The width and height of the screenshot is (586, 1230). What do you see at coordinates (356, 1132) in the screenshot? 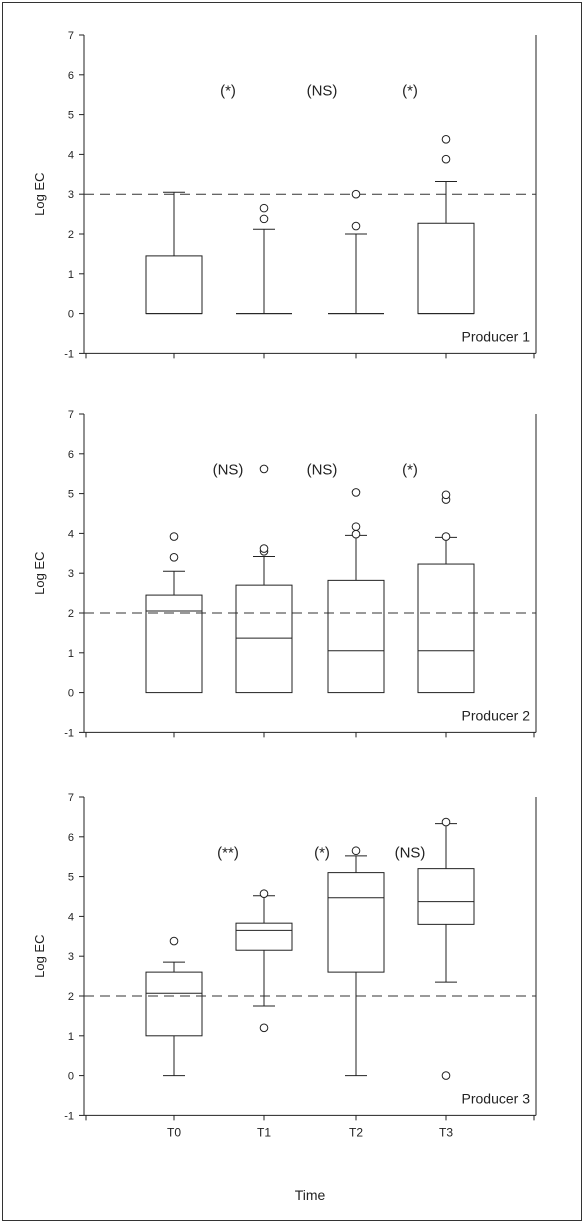
I see `x-tick-label: T2` at bounding box center [356, 1132].